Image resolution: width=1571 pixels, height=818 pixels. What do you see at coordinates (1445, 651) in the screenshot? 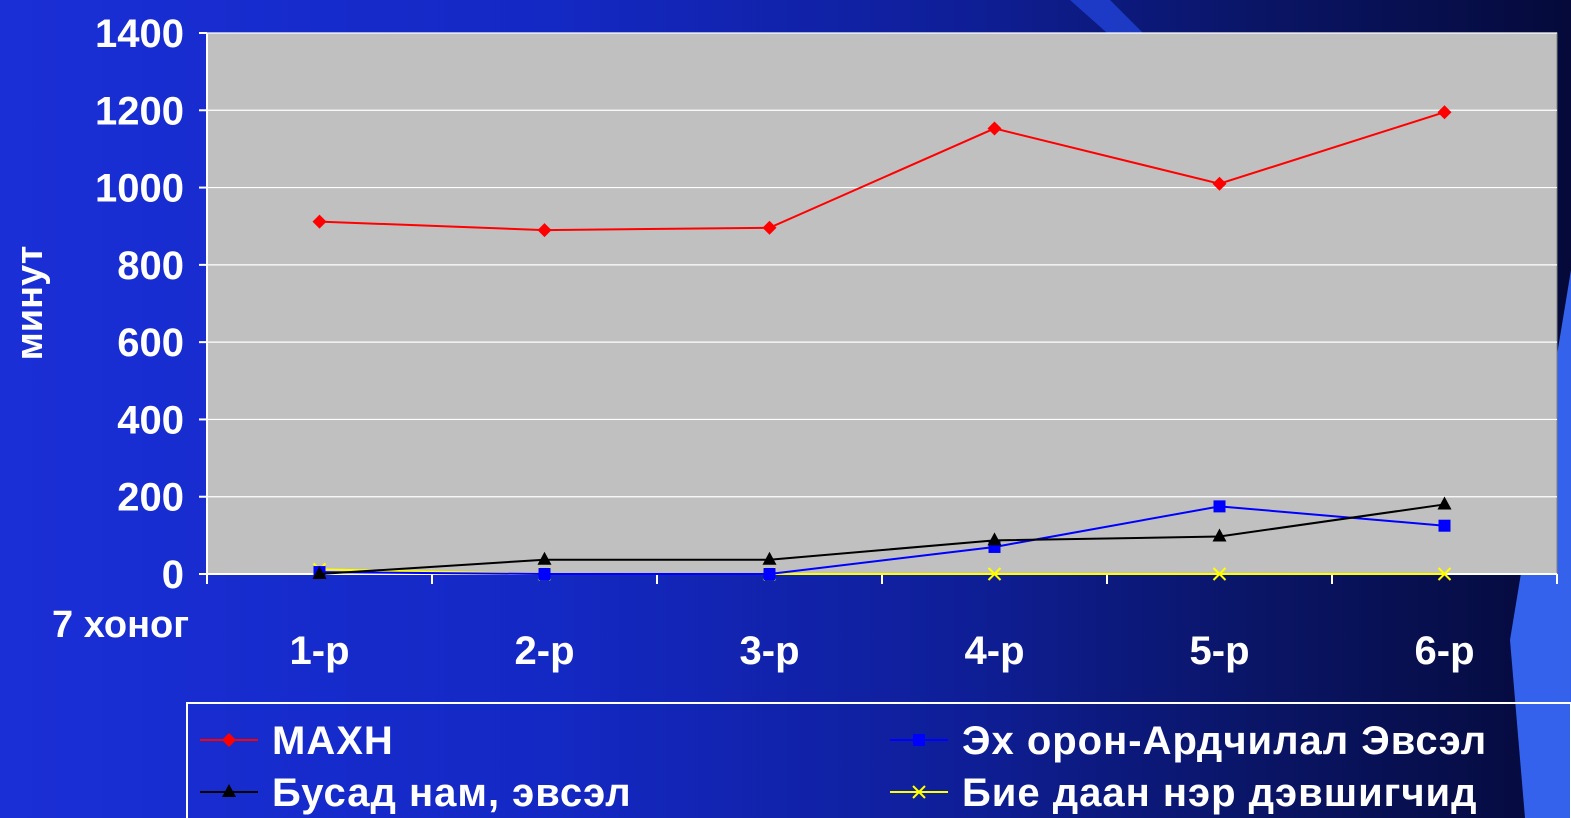
I see `x-tick-label: 6-р` at bounding box center [1445, 651].